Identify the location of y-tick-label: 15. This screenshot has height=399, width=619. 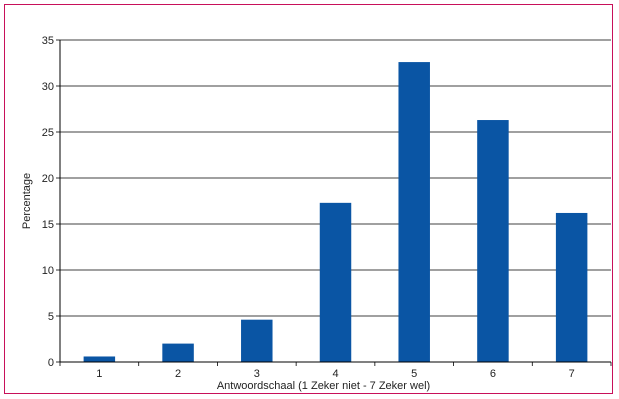
(48, 225).